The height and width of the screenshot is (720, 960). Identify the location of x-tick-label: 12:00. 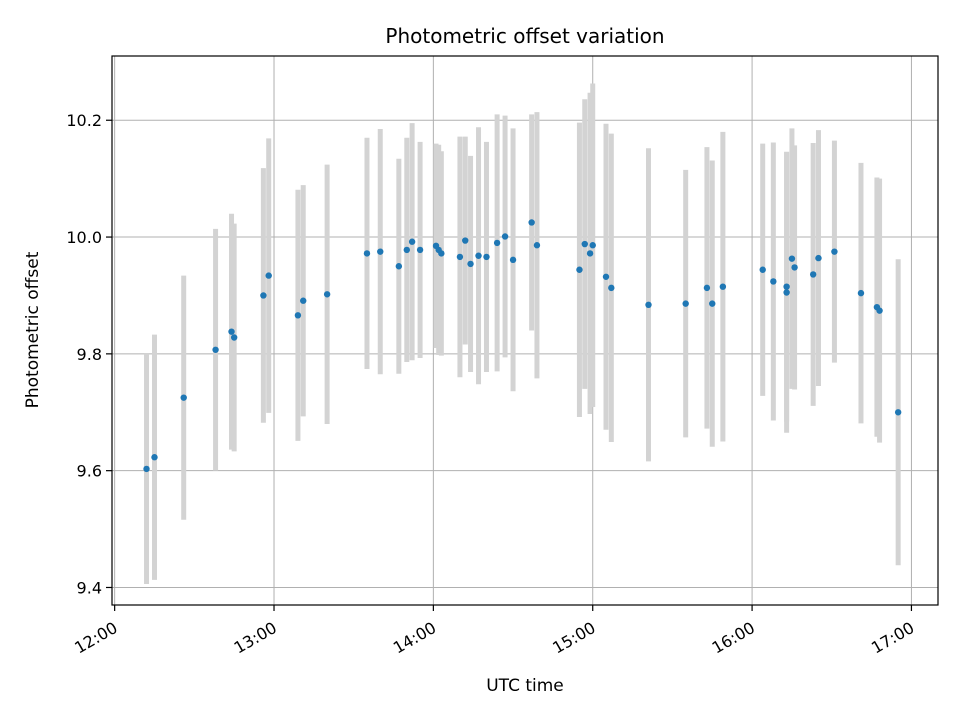
(95, 638).